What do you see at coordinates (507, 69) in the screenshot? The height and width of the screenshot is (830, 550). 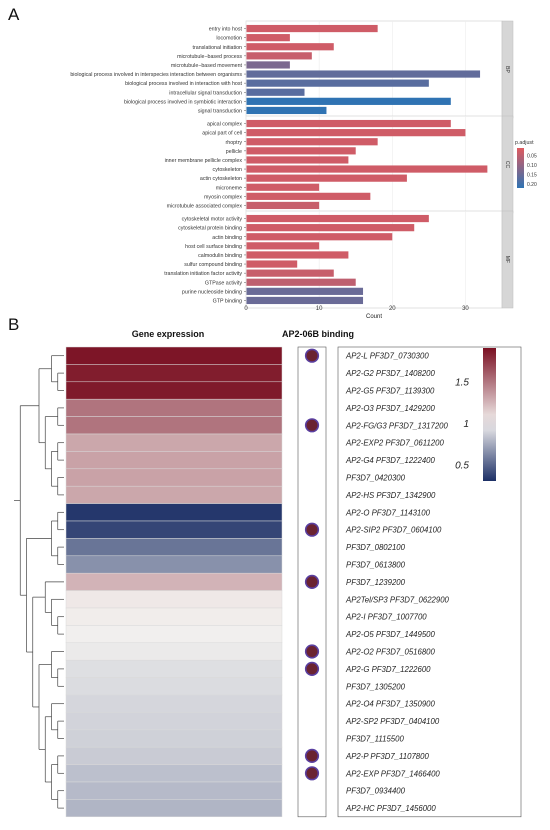 I see `facet-strip-label: BP` at bounding box center [507, 69].